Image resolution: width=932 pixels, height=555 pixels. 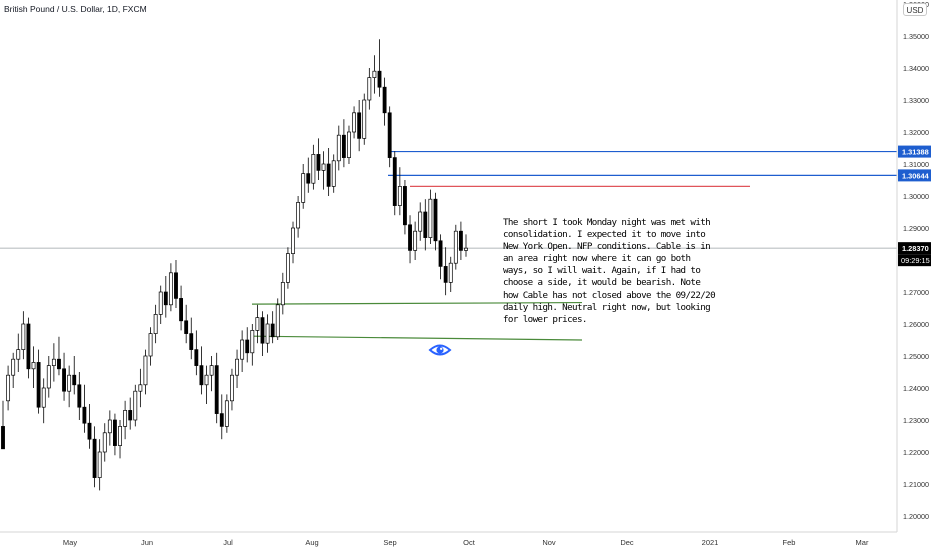 What do you see at coordinates (389, 542) in the screenshot?
I see `time-tick-label: Sep` at bounding box center [389, 542].